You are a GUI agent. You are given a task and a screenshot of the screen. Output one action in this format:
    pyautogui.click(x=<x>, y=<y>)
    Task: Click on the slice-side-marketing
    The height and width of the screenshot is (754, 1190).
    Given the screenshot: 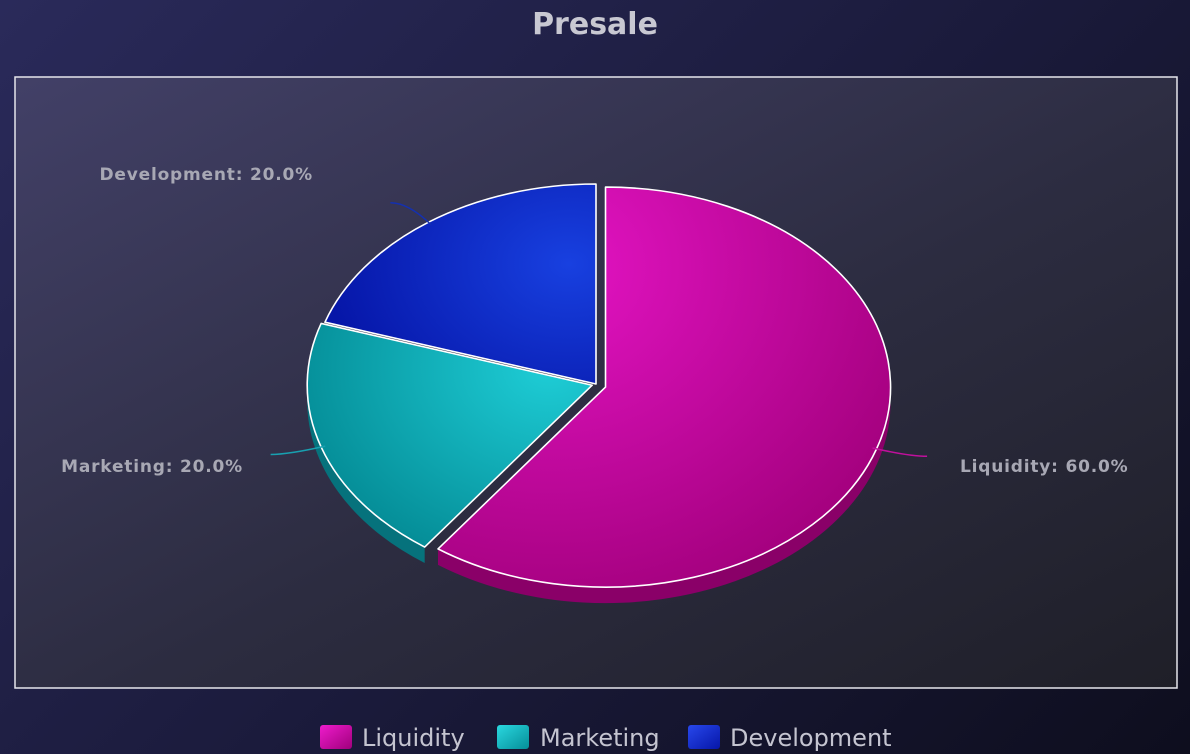 What is the action you would take?
    pyautogui.click(x=366, y=474)
    